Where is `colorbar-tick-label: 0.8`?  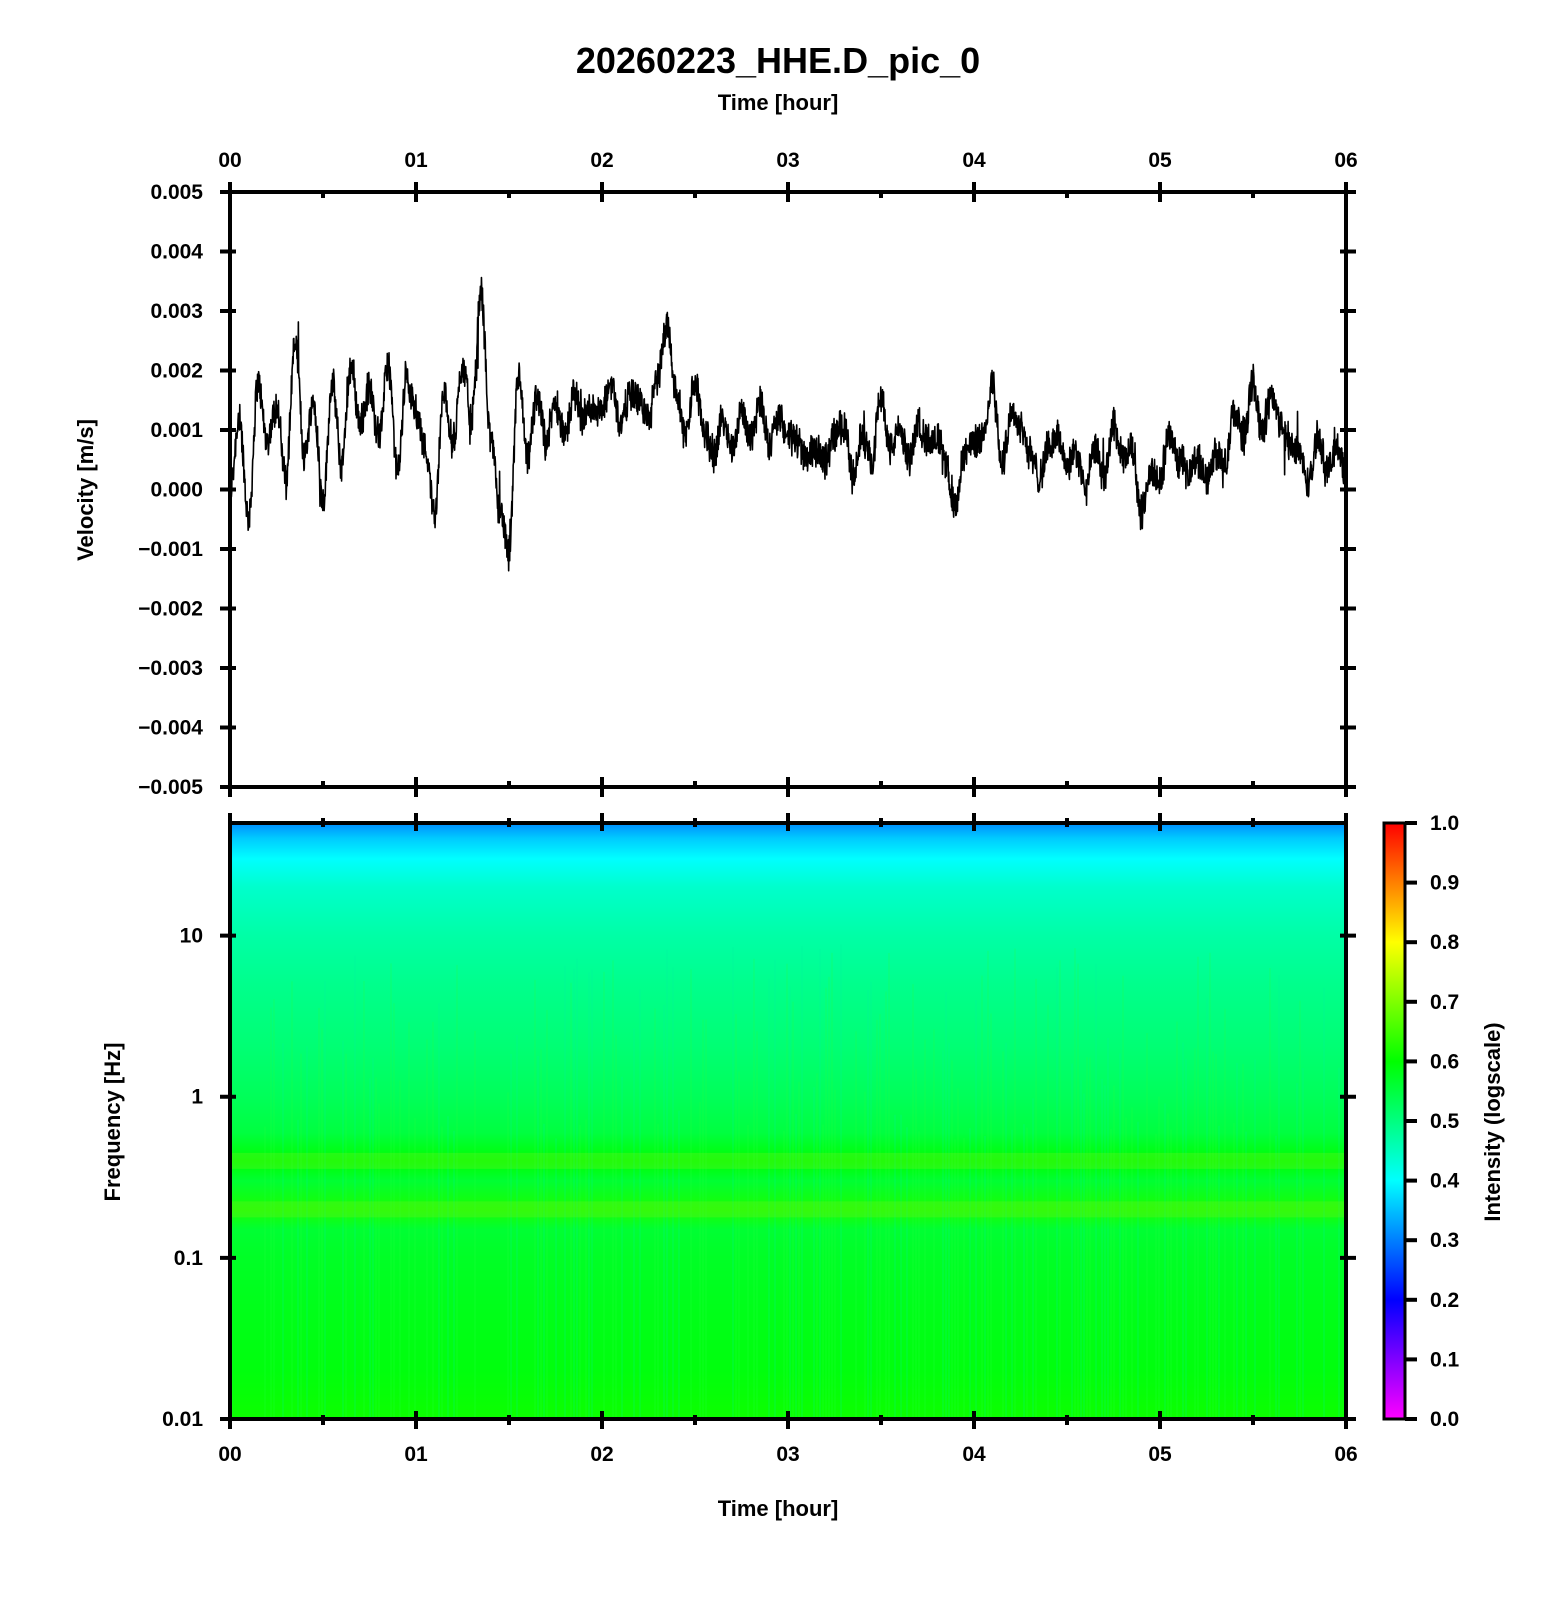
colorbar-tick-label: 0.8 is located at coordinates (1445, 942).